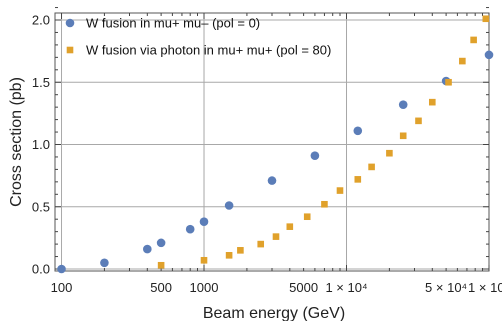 The width and height of the screenshot is (502, 321). Describe the element at coordinates (204, 287) in the screenshot. I see `x-tick-label: 1000` at that location.